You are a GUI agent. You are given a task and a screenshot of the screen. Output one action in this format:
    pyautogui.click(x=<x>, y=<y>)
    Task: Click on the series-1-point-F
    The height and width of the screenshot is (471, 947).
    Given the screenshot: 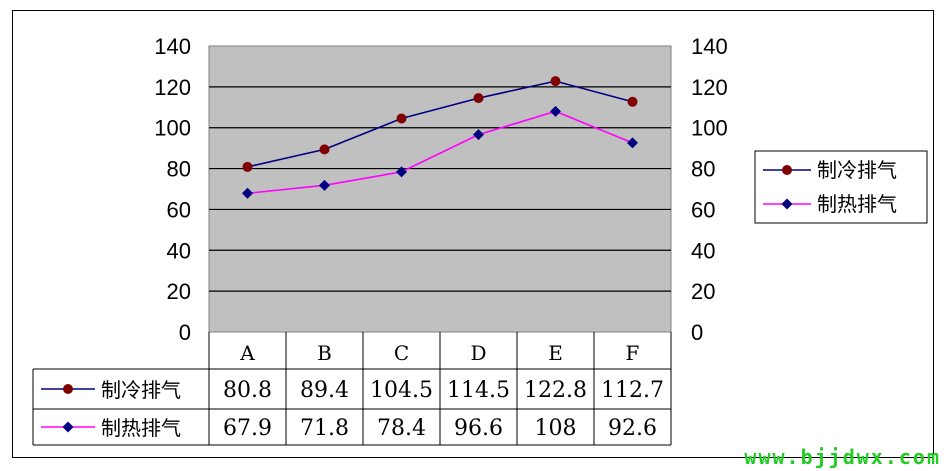 What is the action you would take?
    pyautogui.click(x=632, y=101)
    